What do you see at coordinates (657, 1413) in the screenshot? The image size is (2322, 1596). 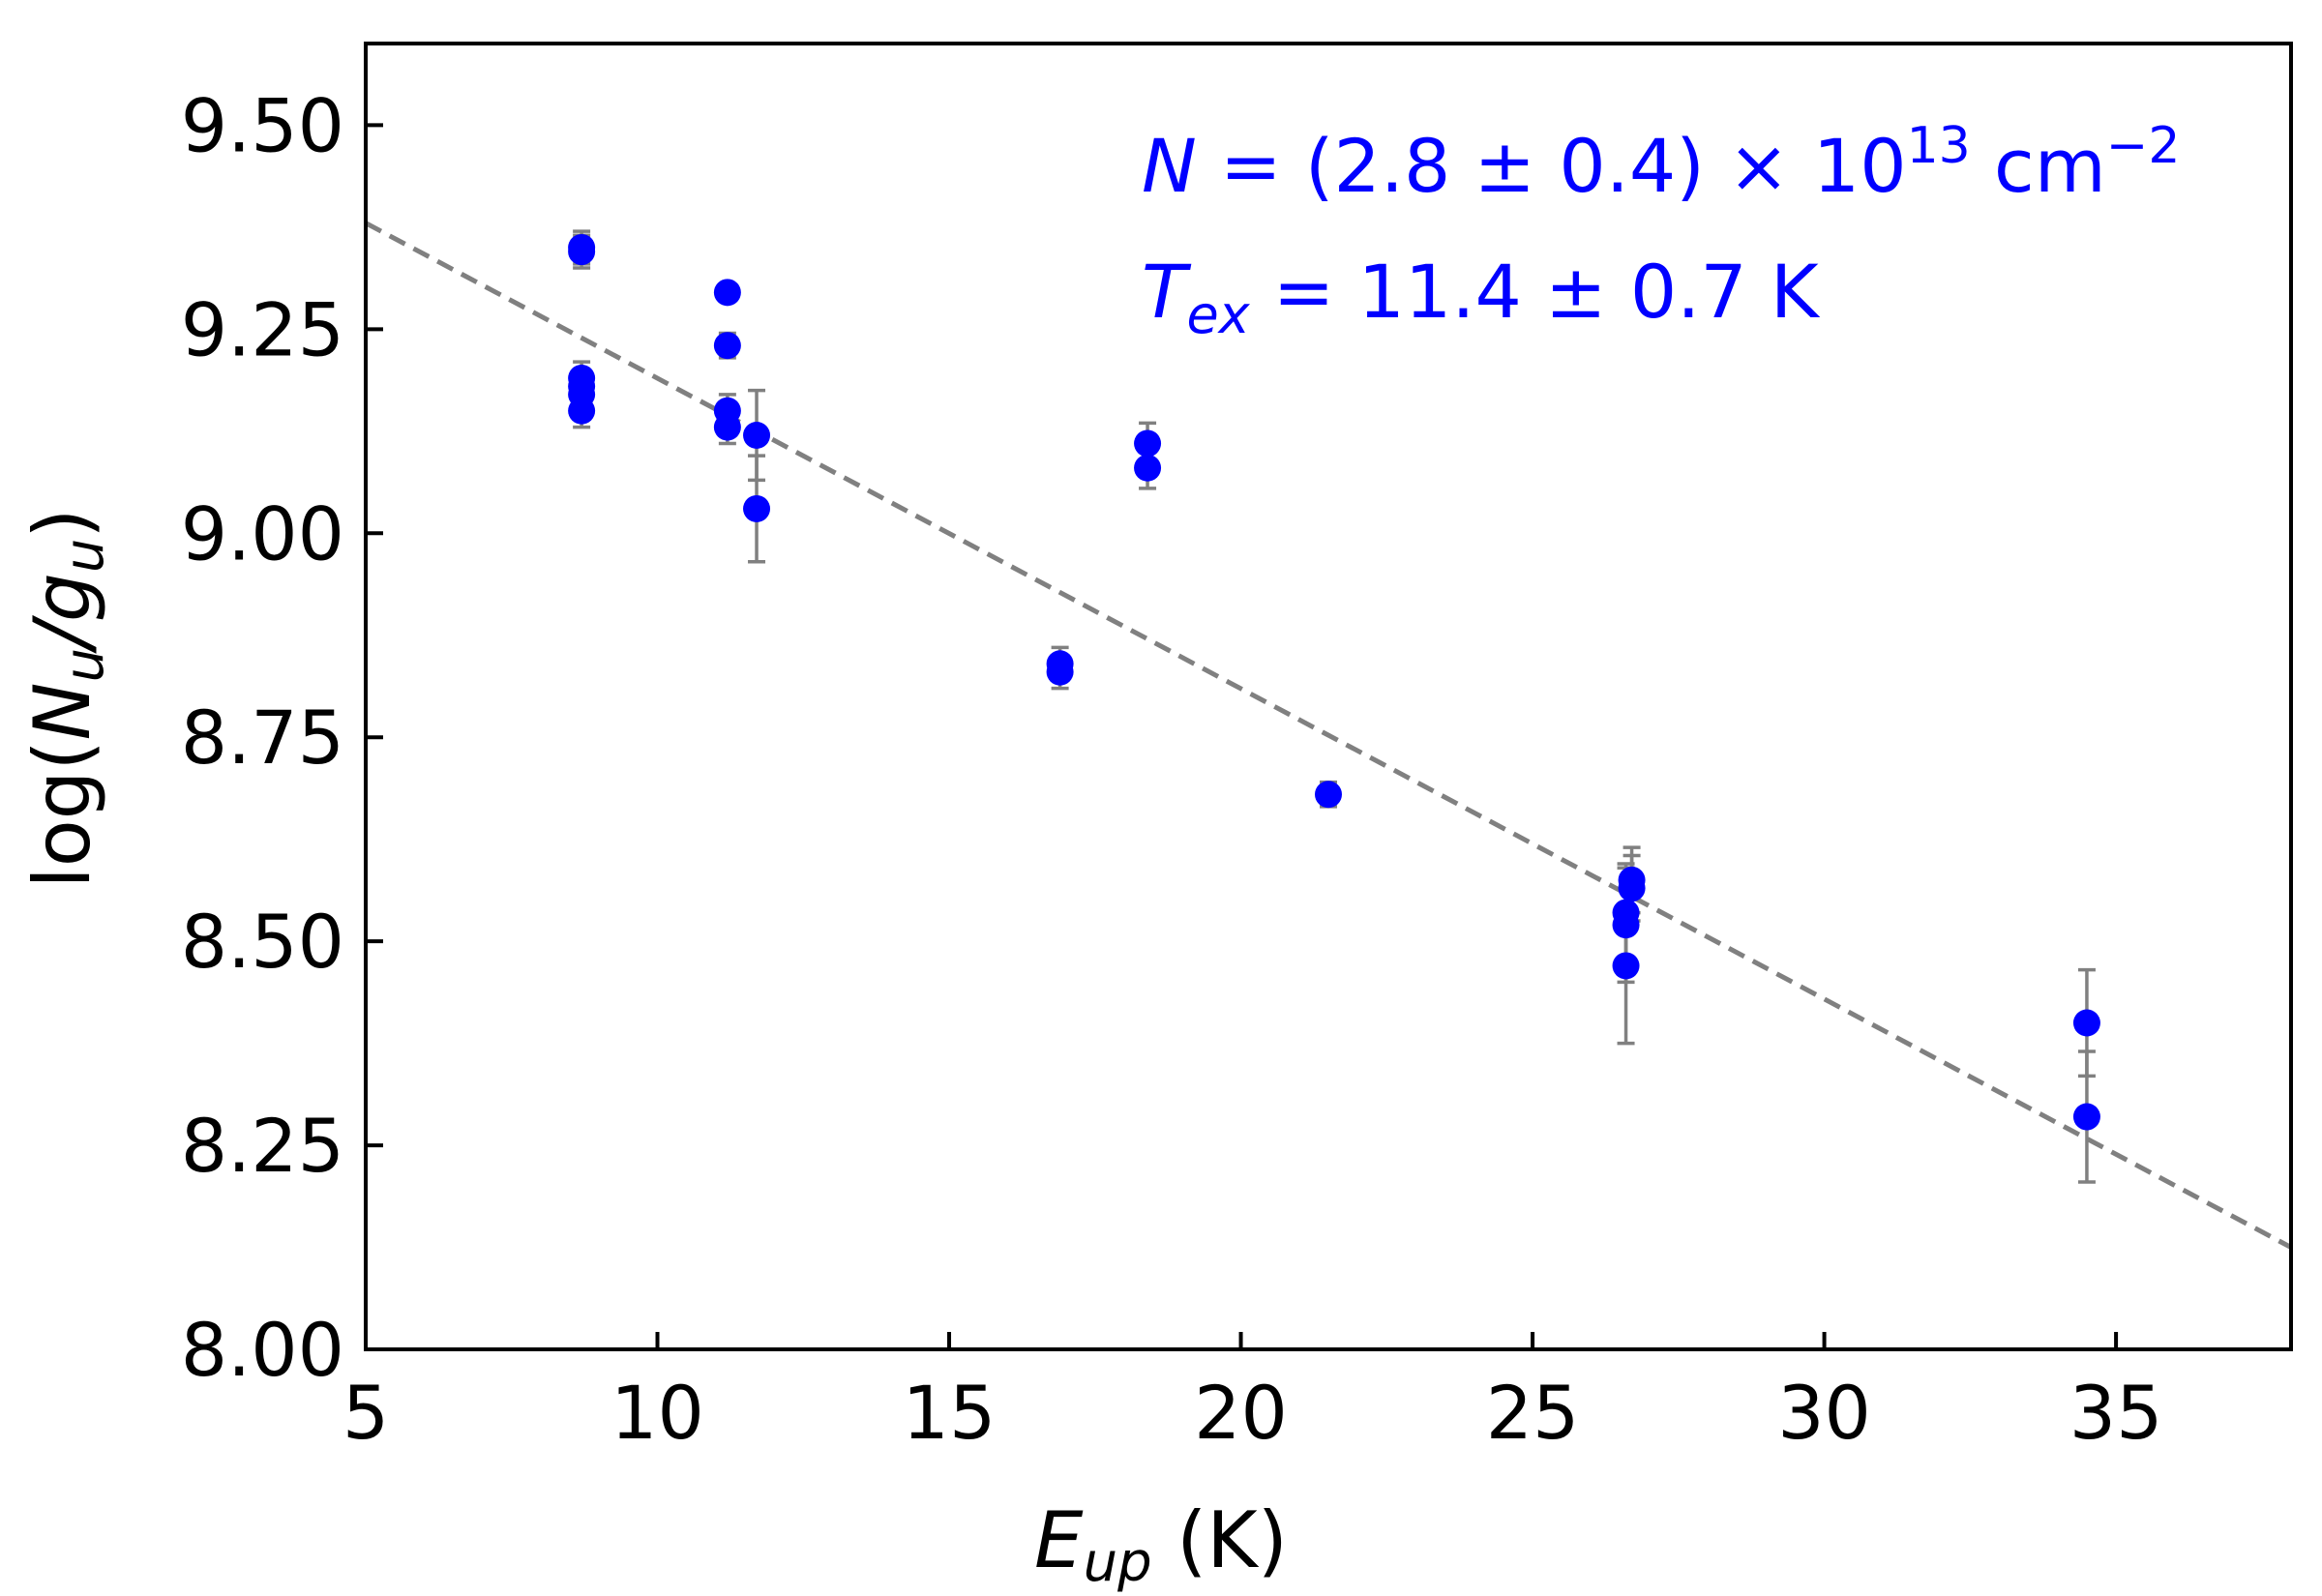 I see `x-tick-label: 10` at bounding box center [657, 1413].